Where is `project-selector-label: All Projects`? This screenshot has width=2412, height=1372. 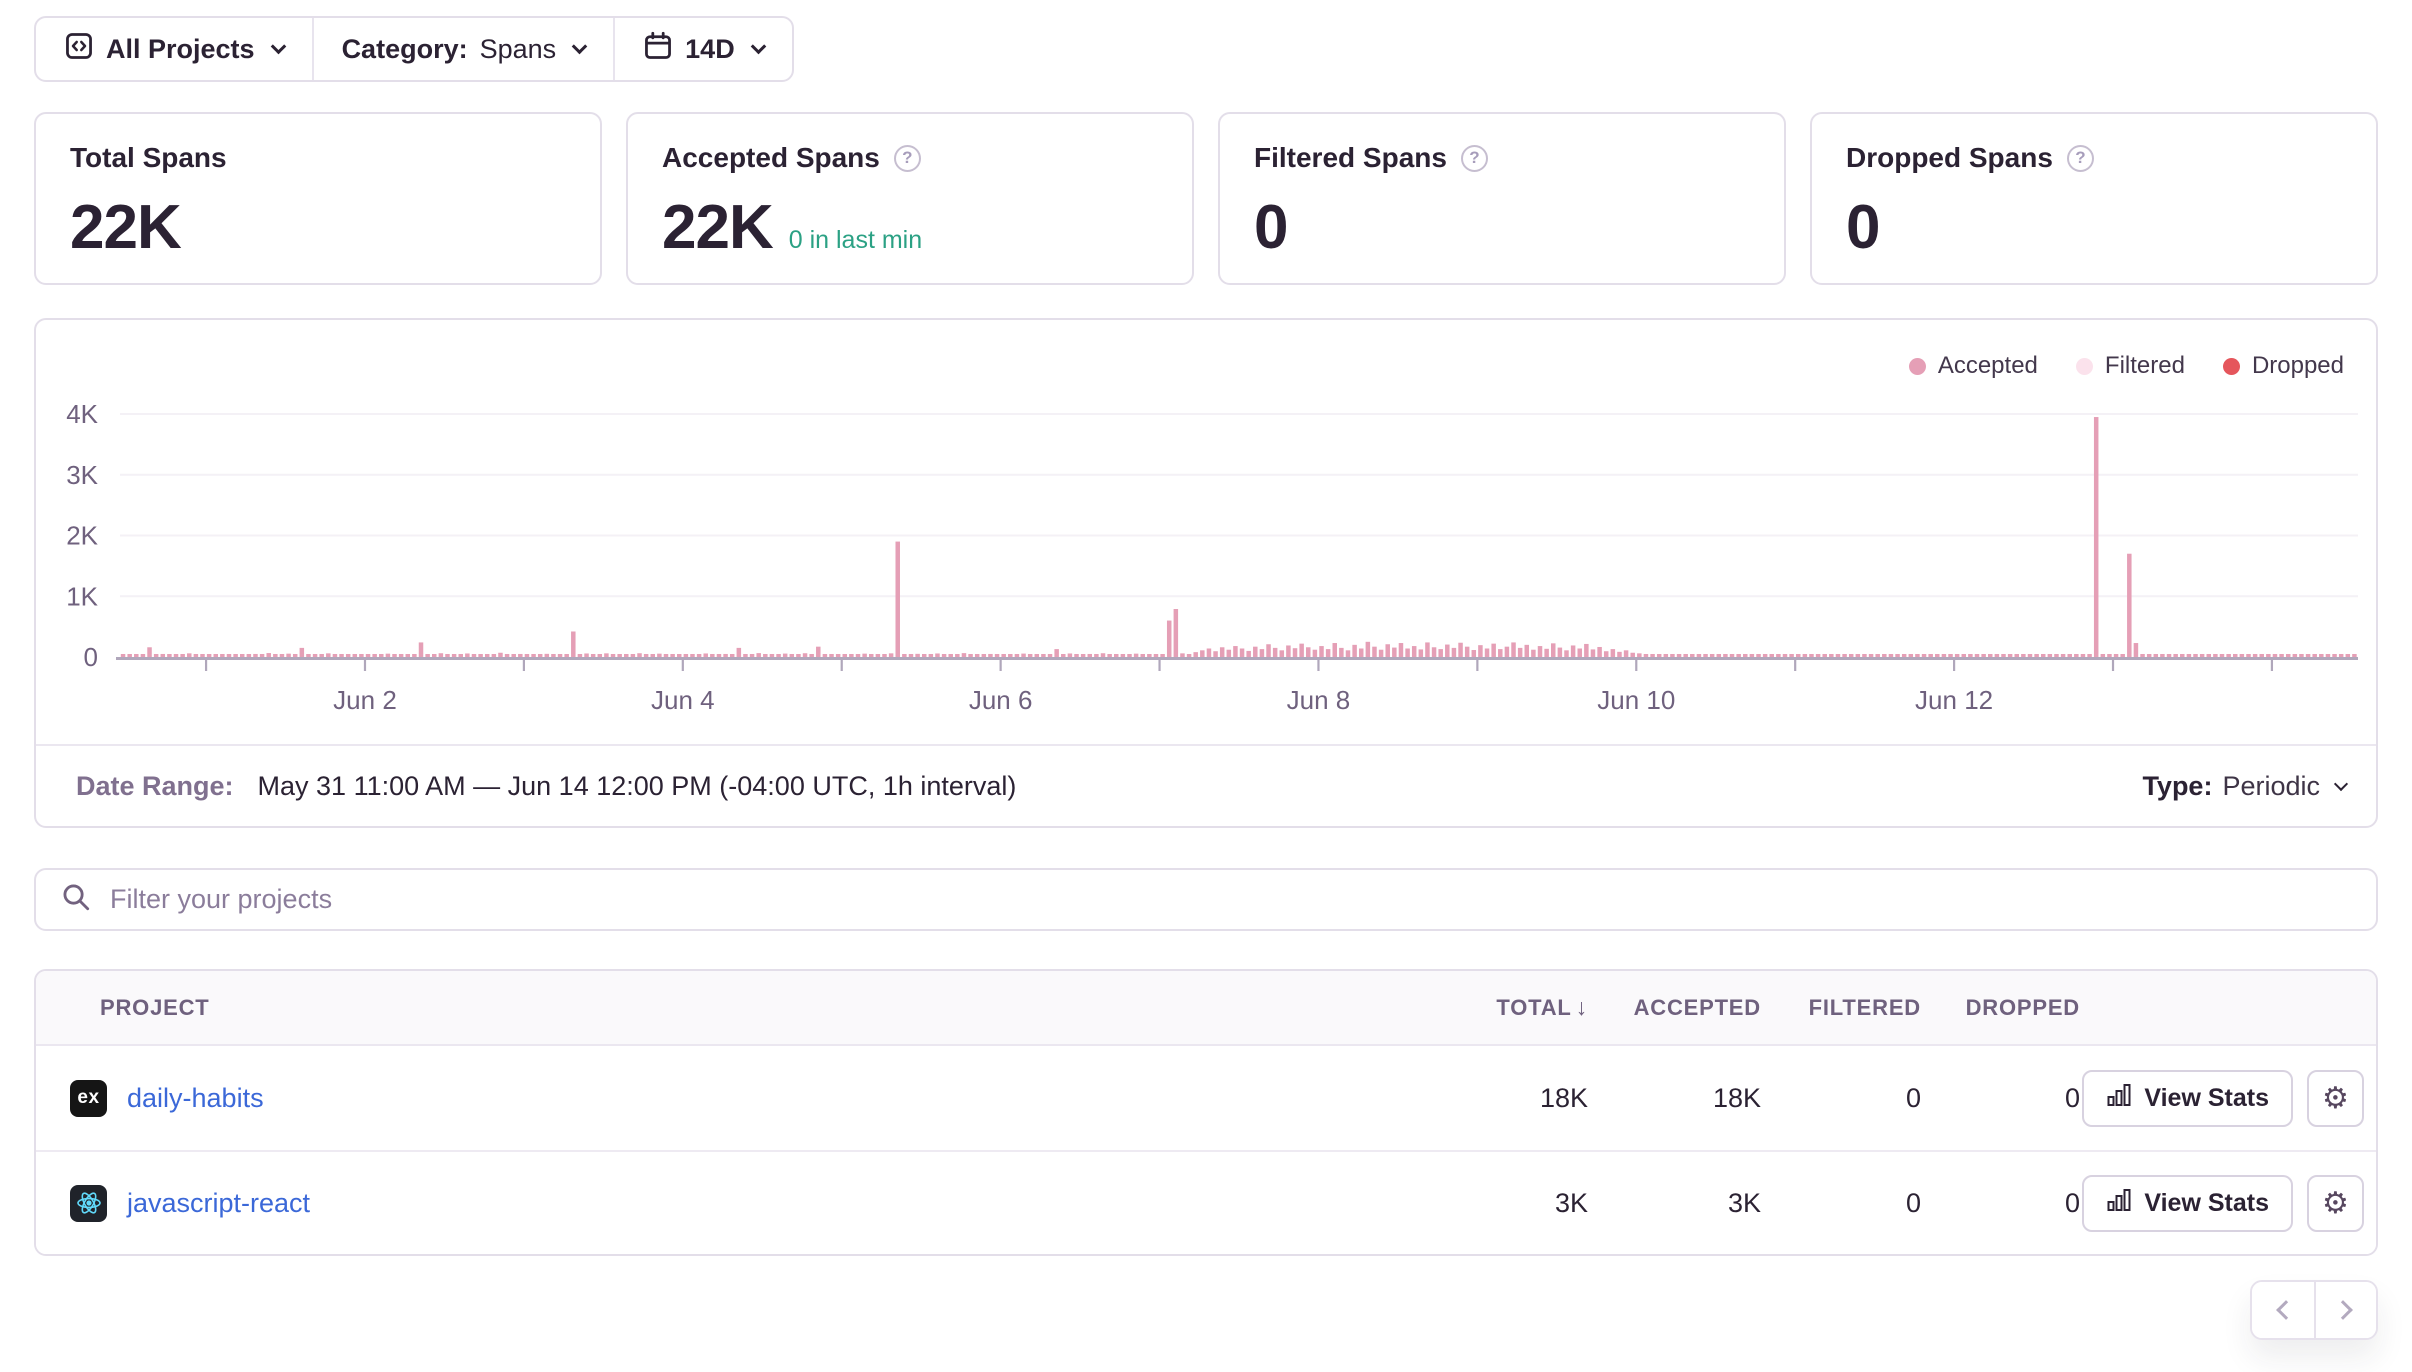
project-selector-label: All Projects is located at coordinates (180, 48).